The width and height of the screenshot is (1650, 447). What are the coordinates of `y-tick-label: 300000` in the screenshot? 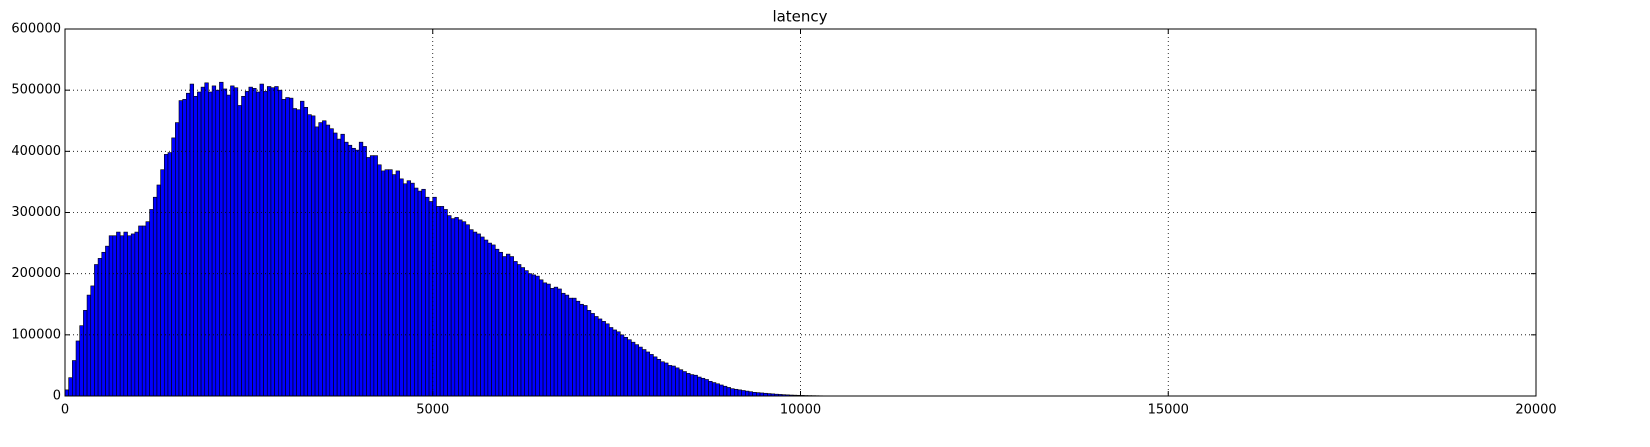 It's located at (36, 212).